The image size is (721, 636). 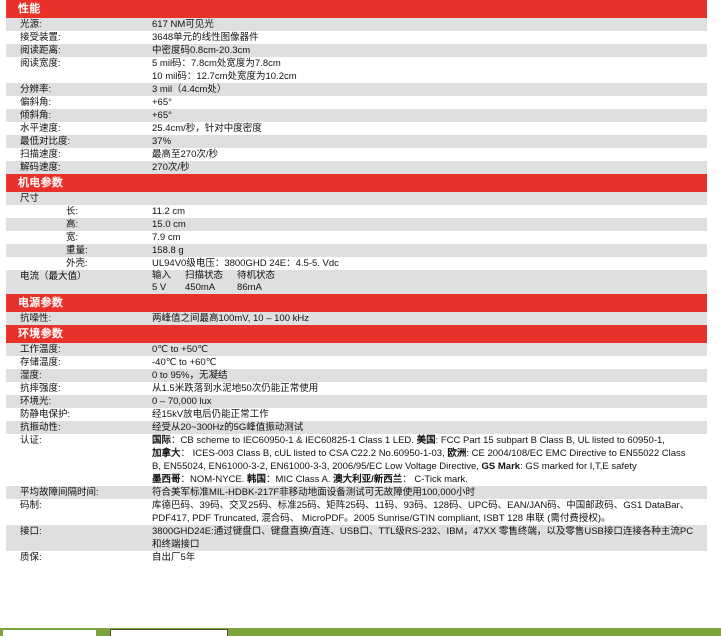 I want to click on current-ratings-cell: 5 V, so click(x=159, y=287).